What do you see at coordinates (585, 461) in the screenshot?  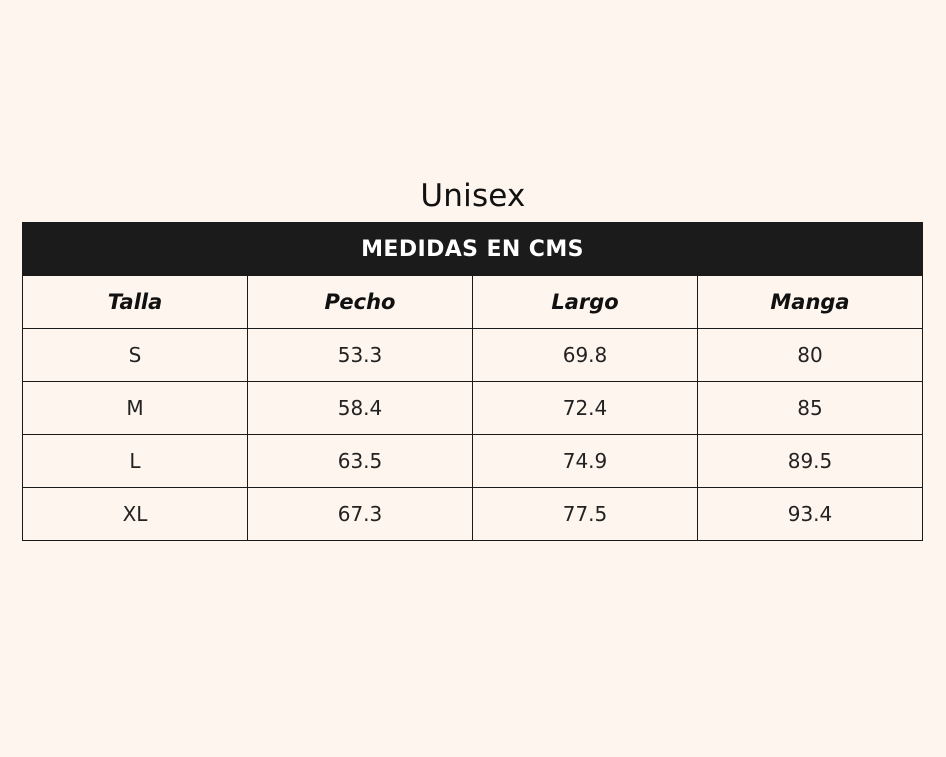 I see `cell-largo: 74.9` at bounding box center [585, 461].